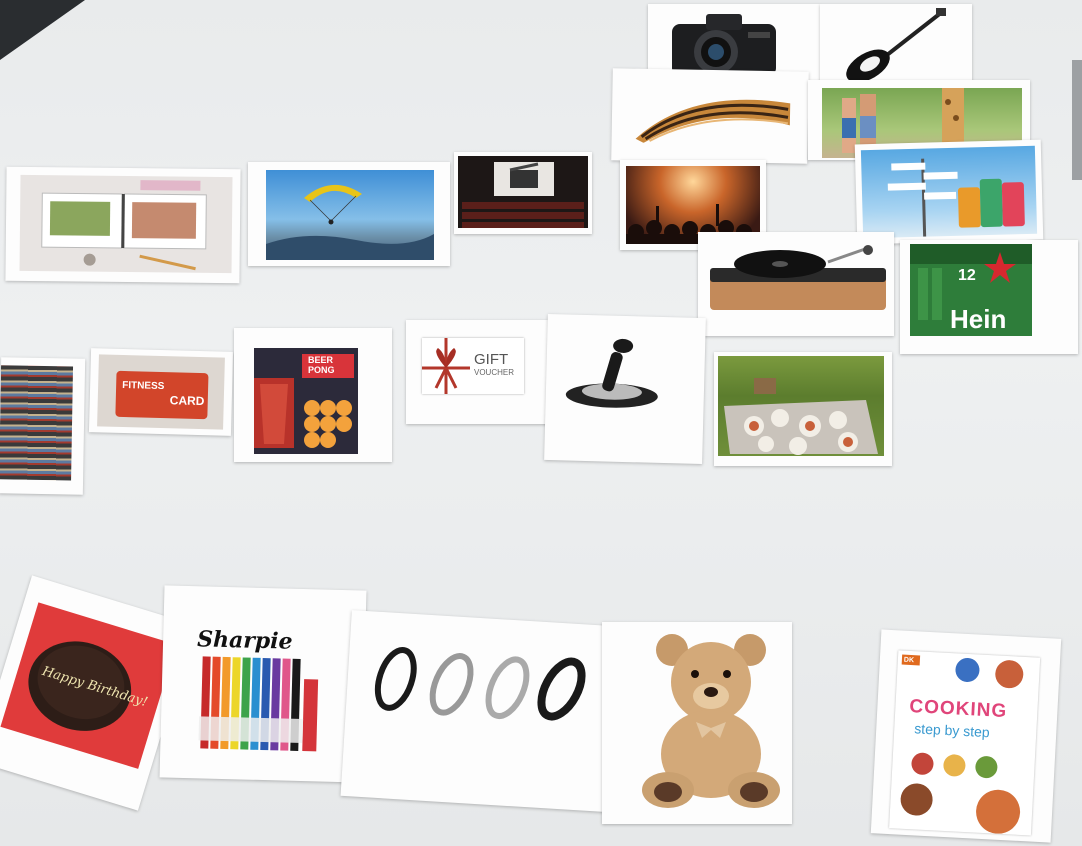 The image size is (1082, 846). I want to click on scrapbook-card, so click(123, 225).